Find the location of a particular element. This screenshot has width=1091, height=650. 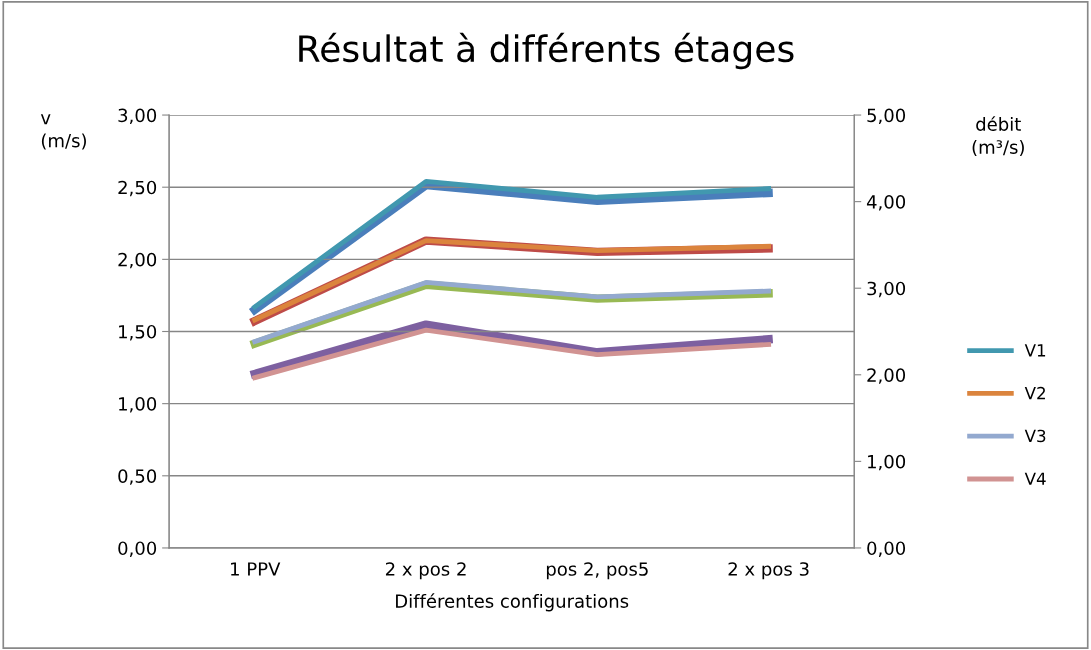

y-tick-label: 2,50 is located at coordinates (137, 188).